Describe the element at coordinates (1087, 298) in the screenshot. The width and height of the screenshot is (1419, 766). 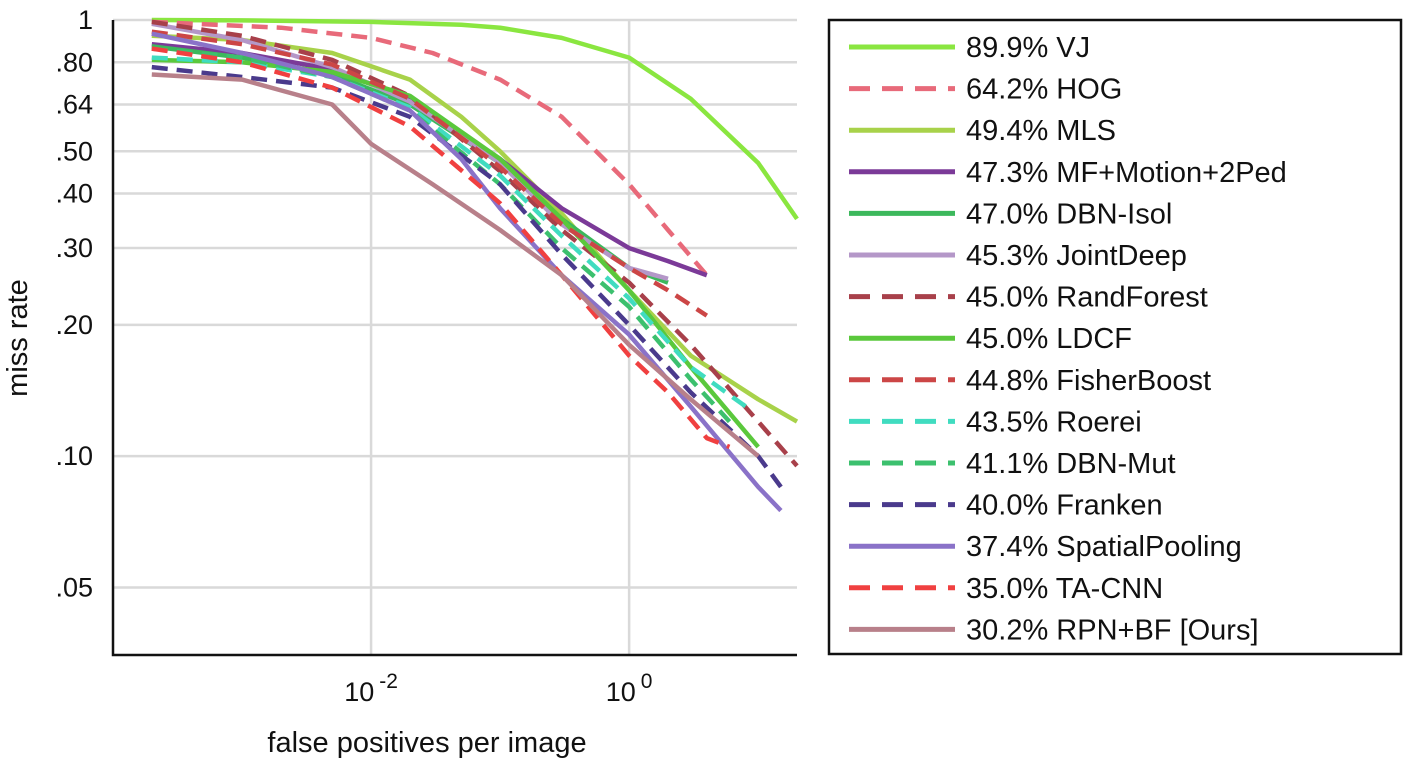
I see `legend-label: 45.0% RandForest` at that location.